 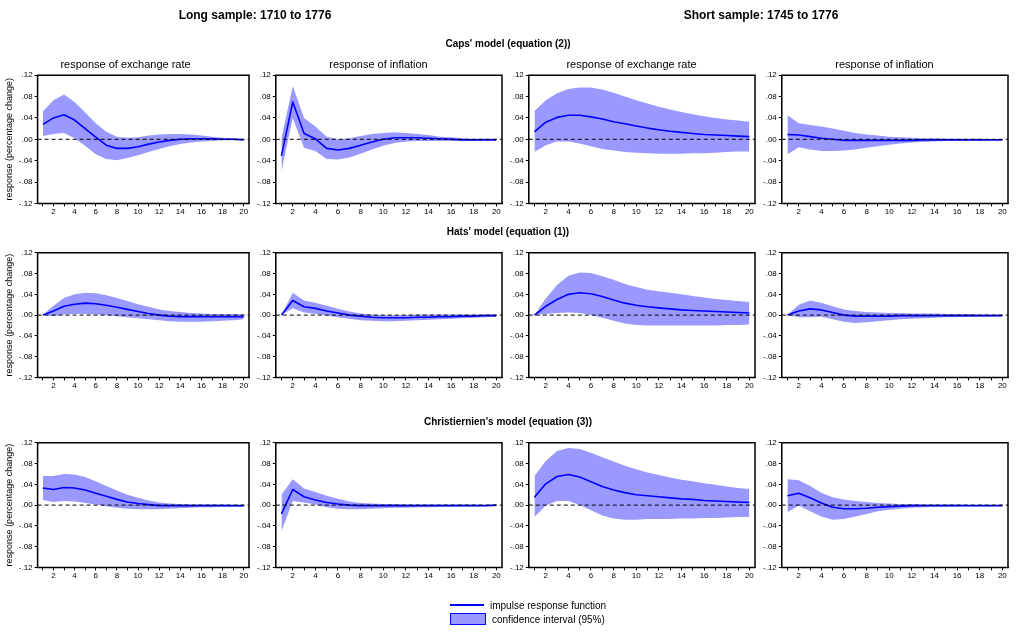 I want to click on text: Short sample: 1745 to 1776, so click(x=761, y=15).